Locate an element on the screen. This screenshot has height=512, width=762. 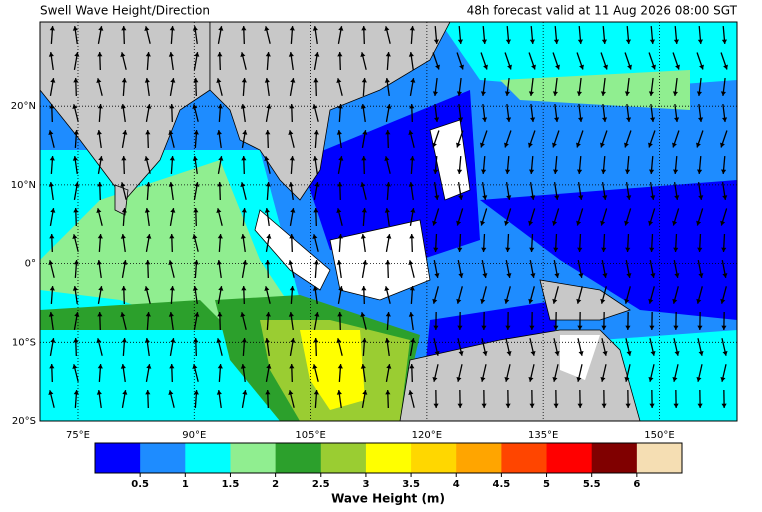
y-tick-label: 10°N is located at coordinates (23, 185).